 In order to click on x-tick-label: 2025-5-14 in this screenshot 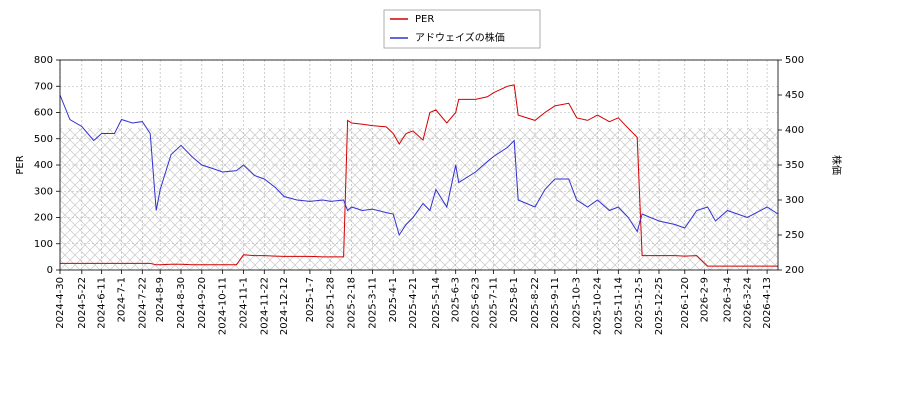, I will do `click(436, 303)`.